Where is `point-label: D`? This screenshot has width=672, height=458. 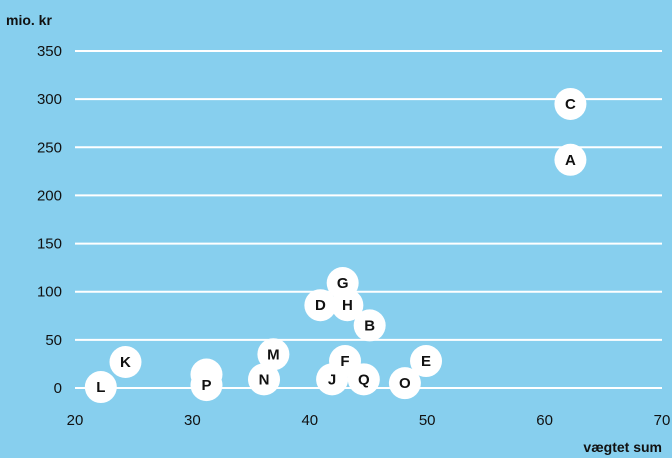
point-label: D is located at coordinates (320, 305).